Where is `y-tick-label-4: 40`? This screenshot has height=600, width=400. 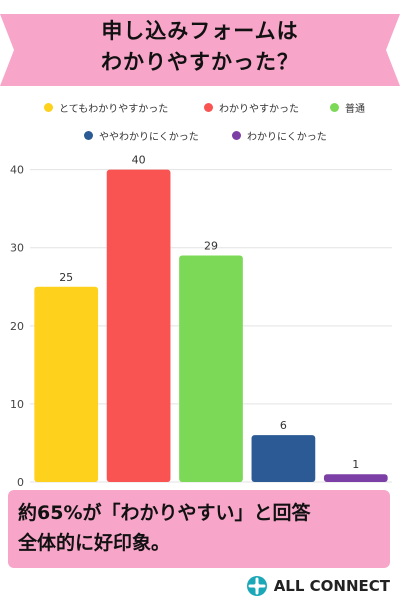 y-tick-label-4: 40 is located at coordinates (17, 170).